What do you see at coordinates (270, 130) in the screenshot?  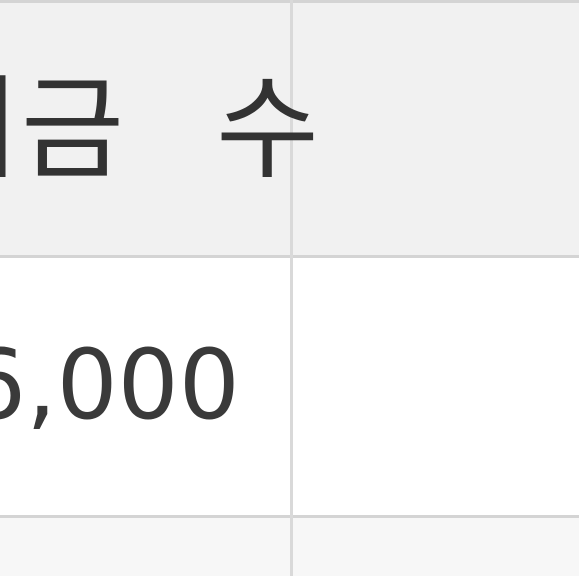 I see `header-label-quantity: 수` at bounding box center [270, 130].